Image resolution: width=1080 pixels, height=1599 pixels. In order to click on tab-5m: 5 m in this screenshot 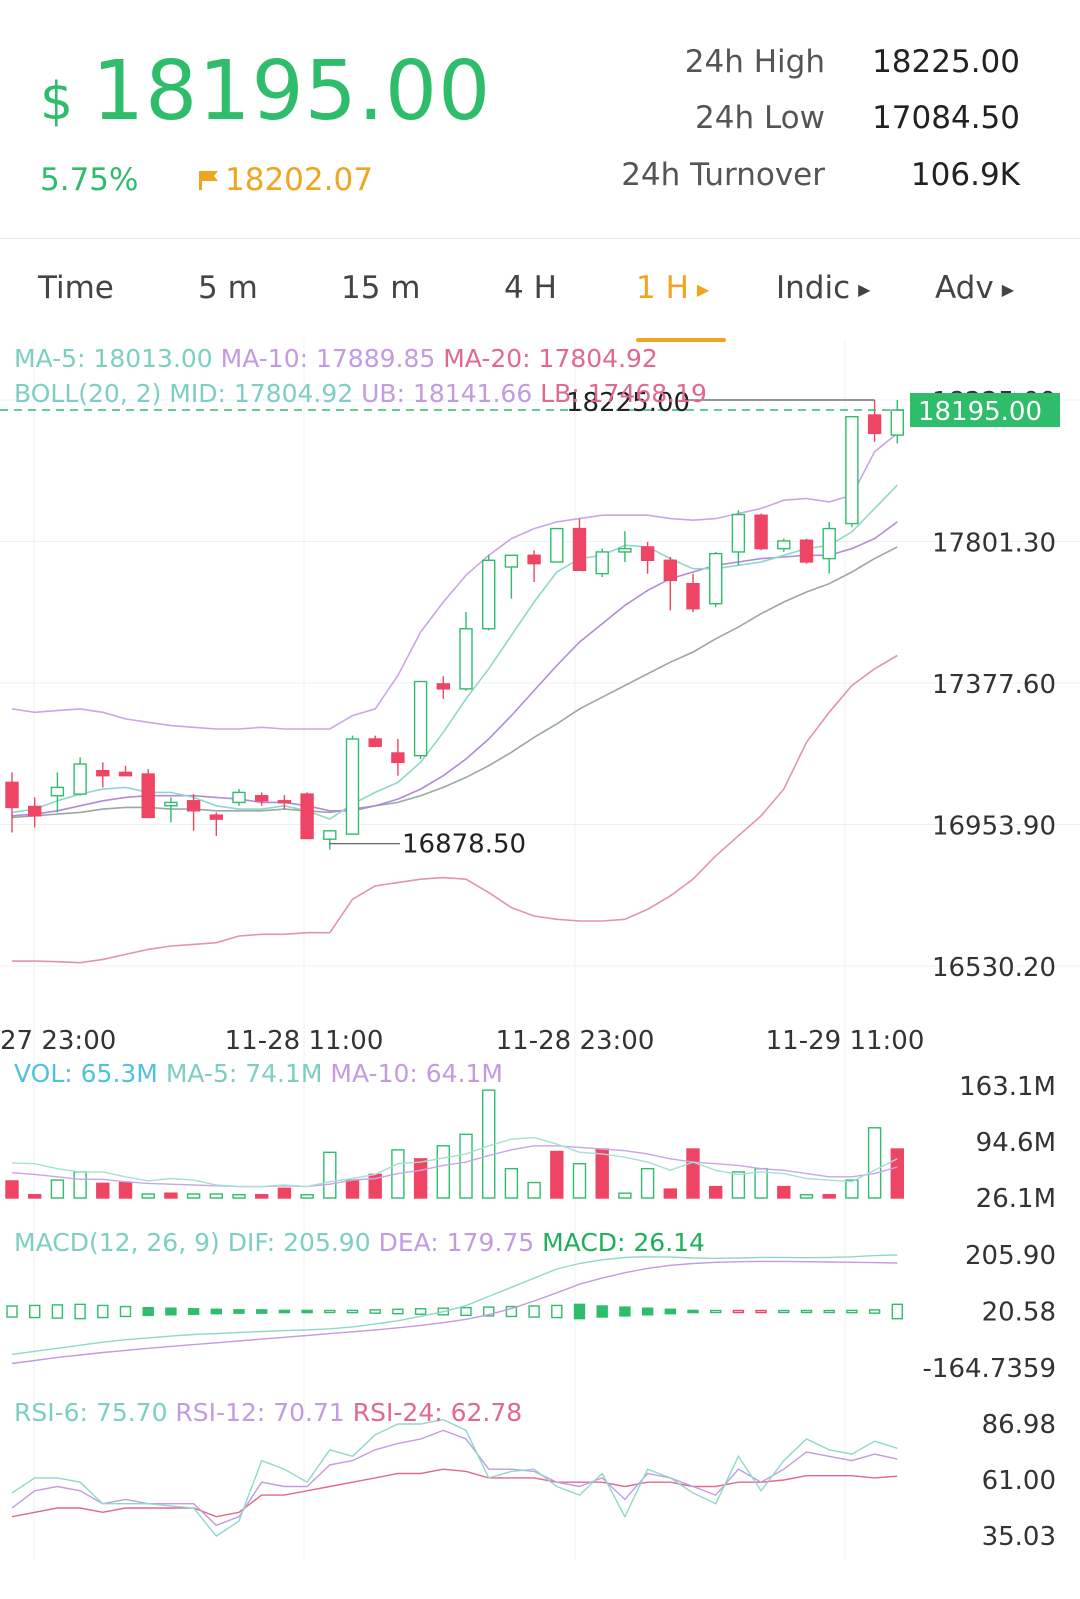, I will do `click(228, 288)`.